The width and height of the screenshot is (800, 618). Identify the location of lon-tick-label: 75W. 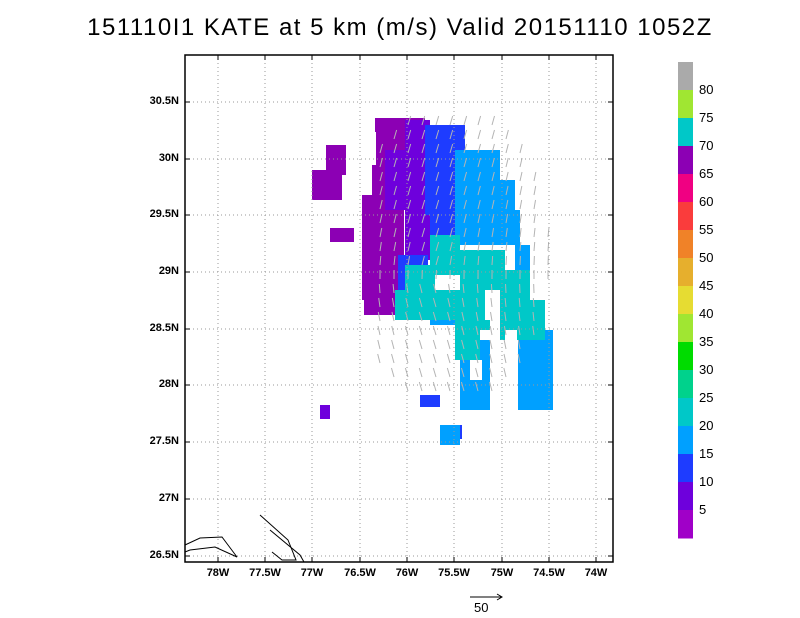
(502, 573).